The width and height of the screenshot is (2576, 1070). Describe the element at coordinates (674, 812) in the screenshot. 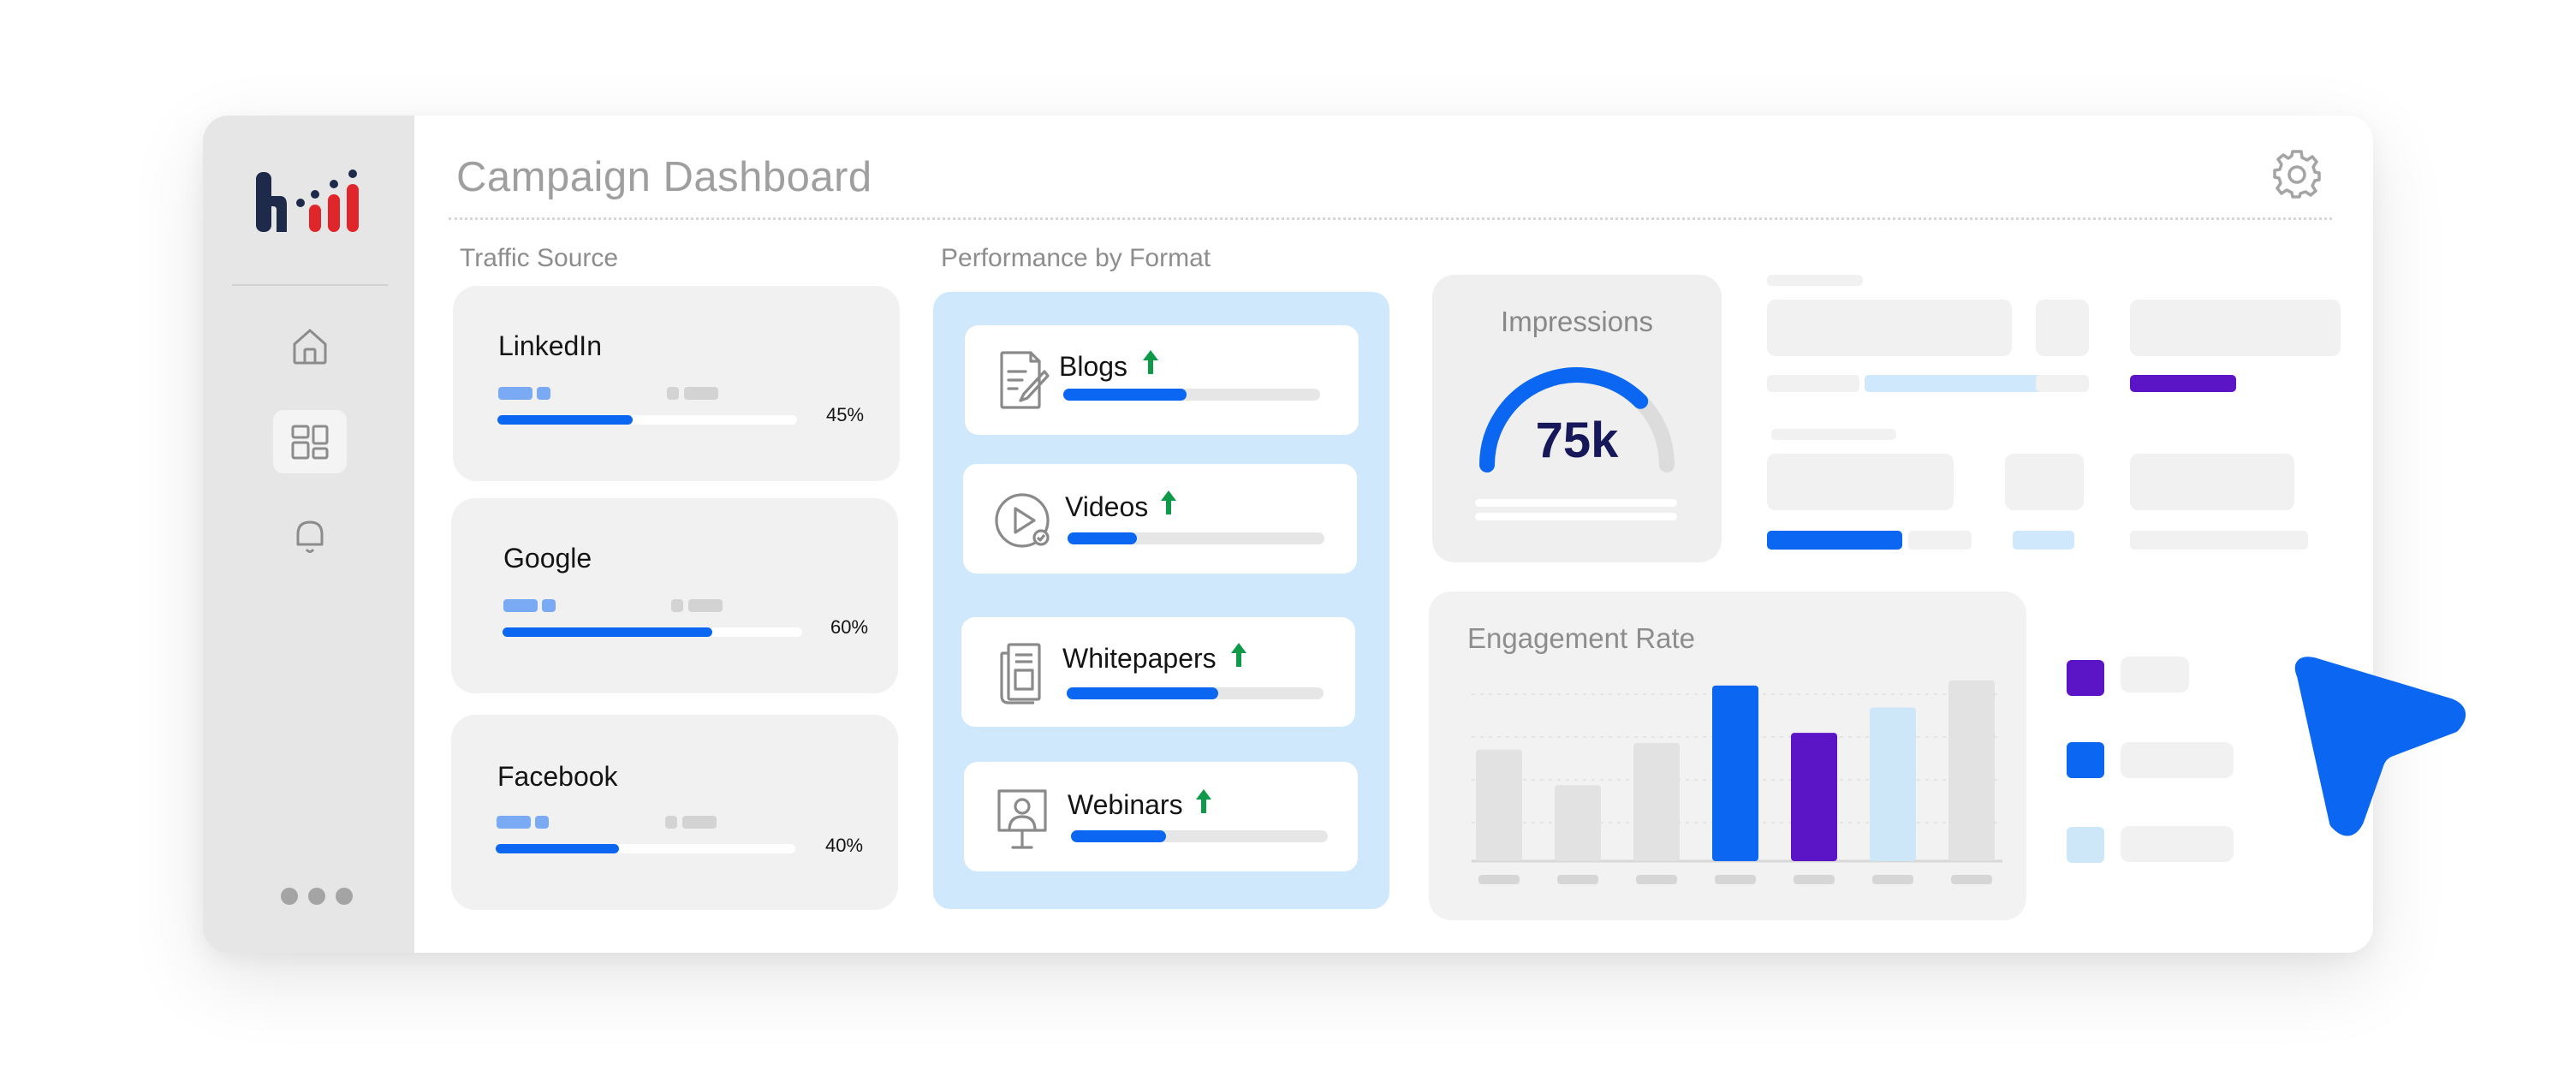

I see `traffic-card-facebook: Facebook 40%` at that location.